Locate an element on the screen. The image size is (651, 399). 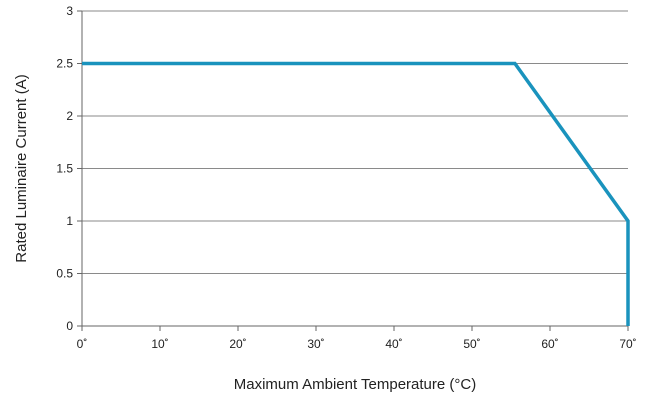
x-tick-label: 40˚ is located at coordinates (393, 344).